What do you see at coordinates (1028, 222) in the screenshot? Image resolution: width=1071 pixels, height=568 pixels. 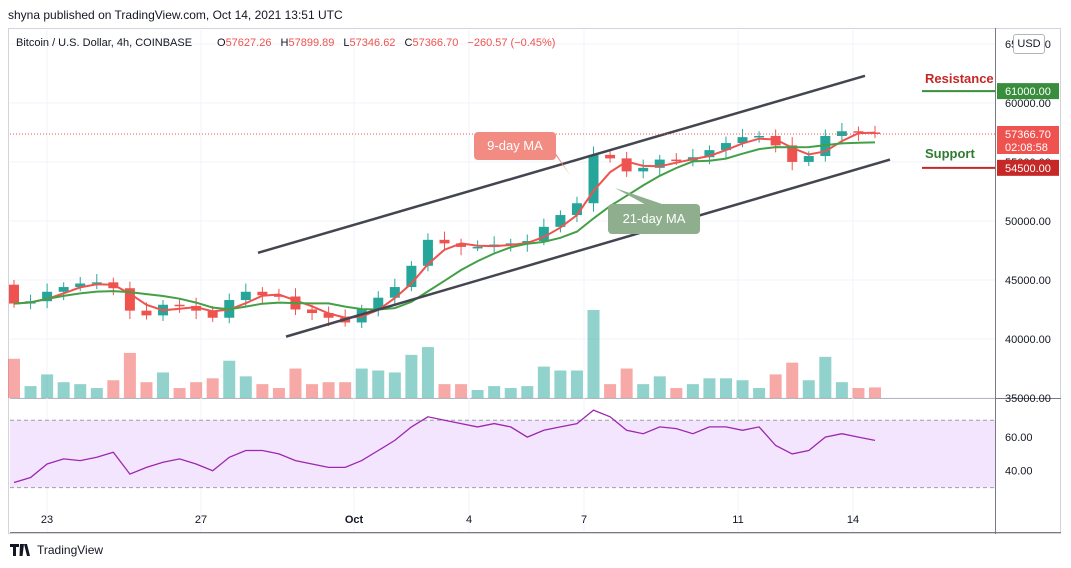 I see `price-tick-label: 50000.00` at bounding box center [1028, 222].